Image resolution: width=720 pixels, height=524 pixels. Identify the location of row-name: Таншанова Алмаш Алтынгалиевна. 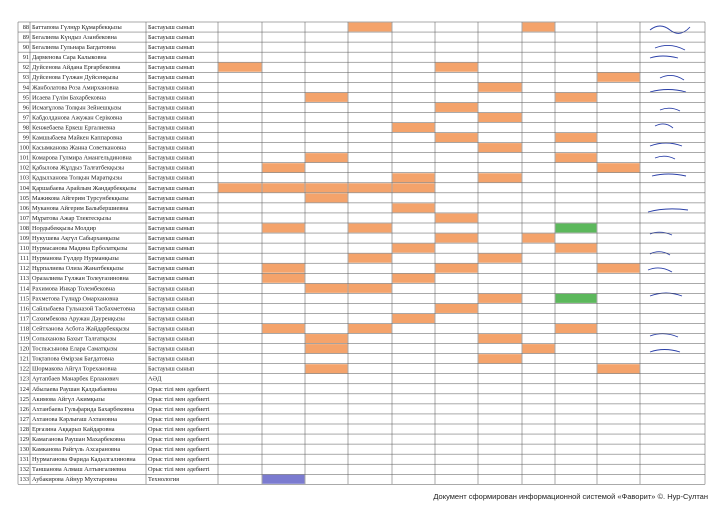
(79, 469).